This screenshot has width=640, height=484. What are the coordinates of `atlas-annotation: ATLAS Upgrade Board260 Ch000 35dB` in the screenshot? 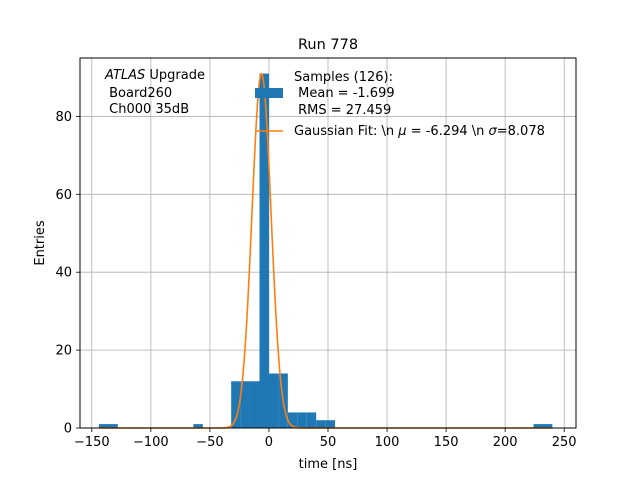 It's located at (154, 92).